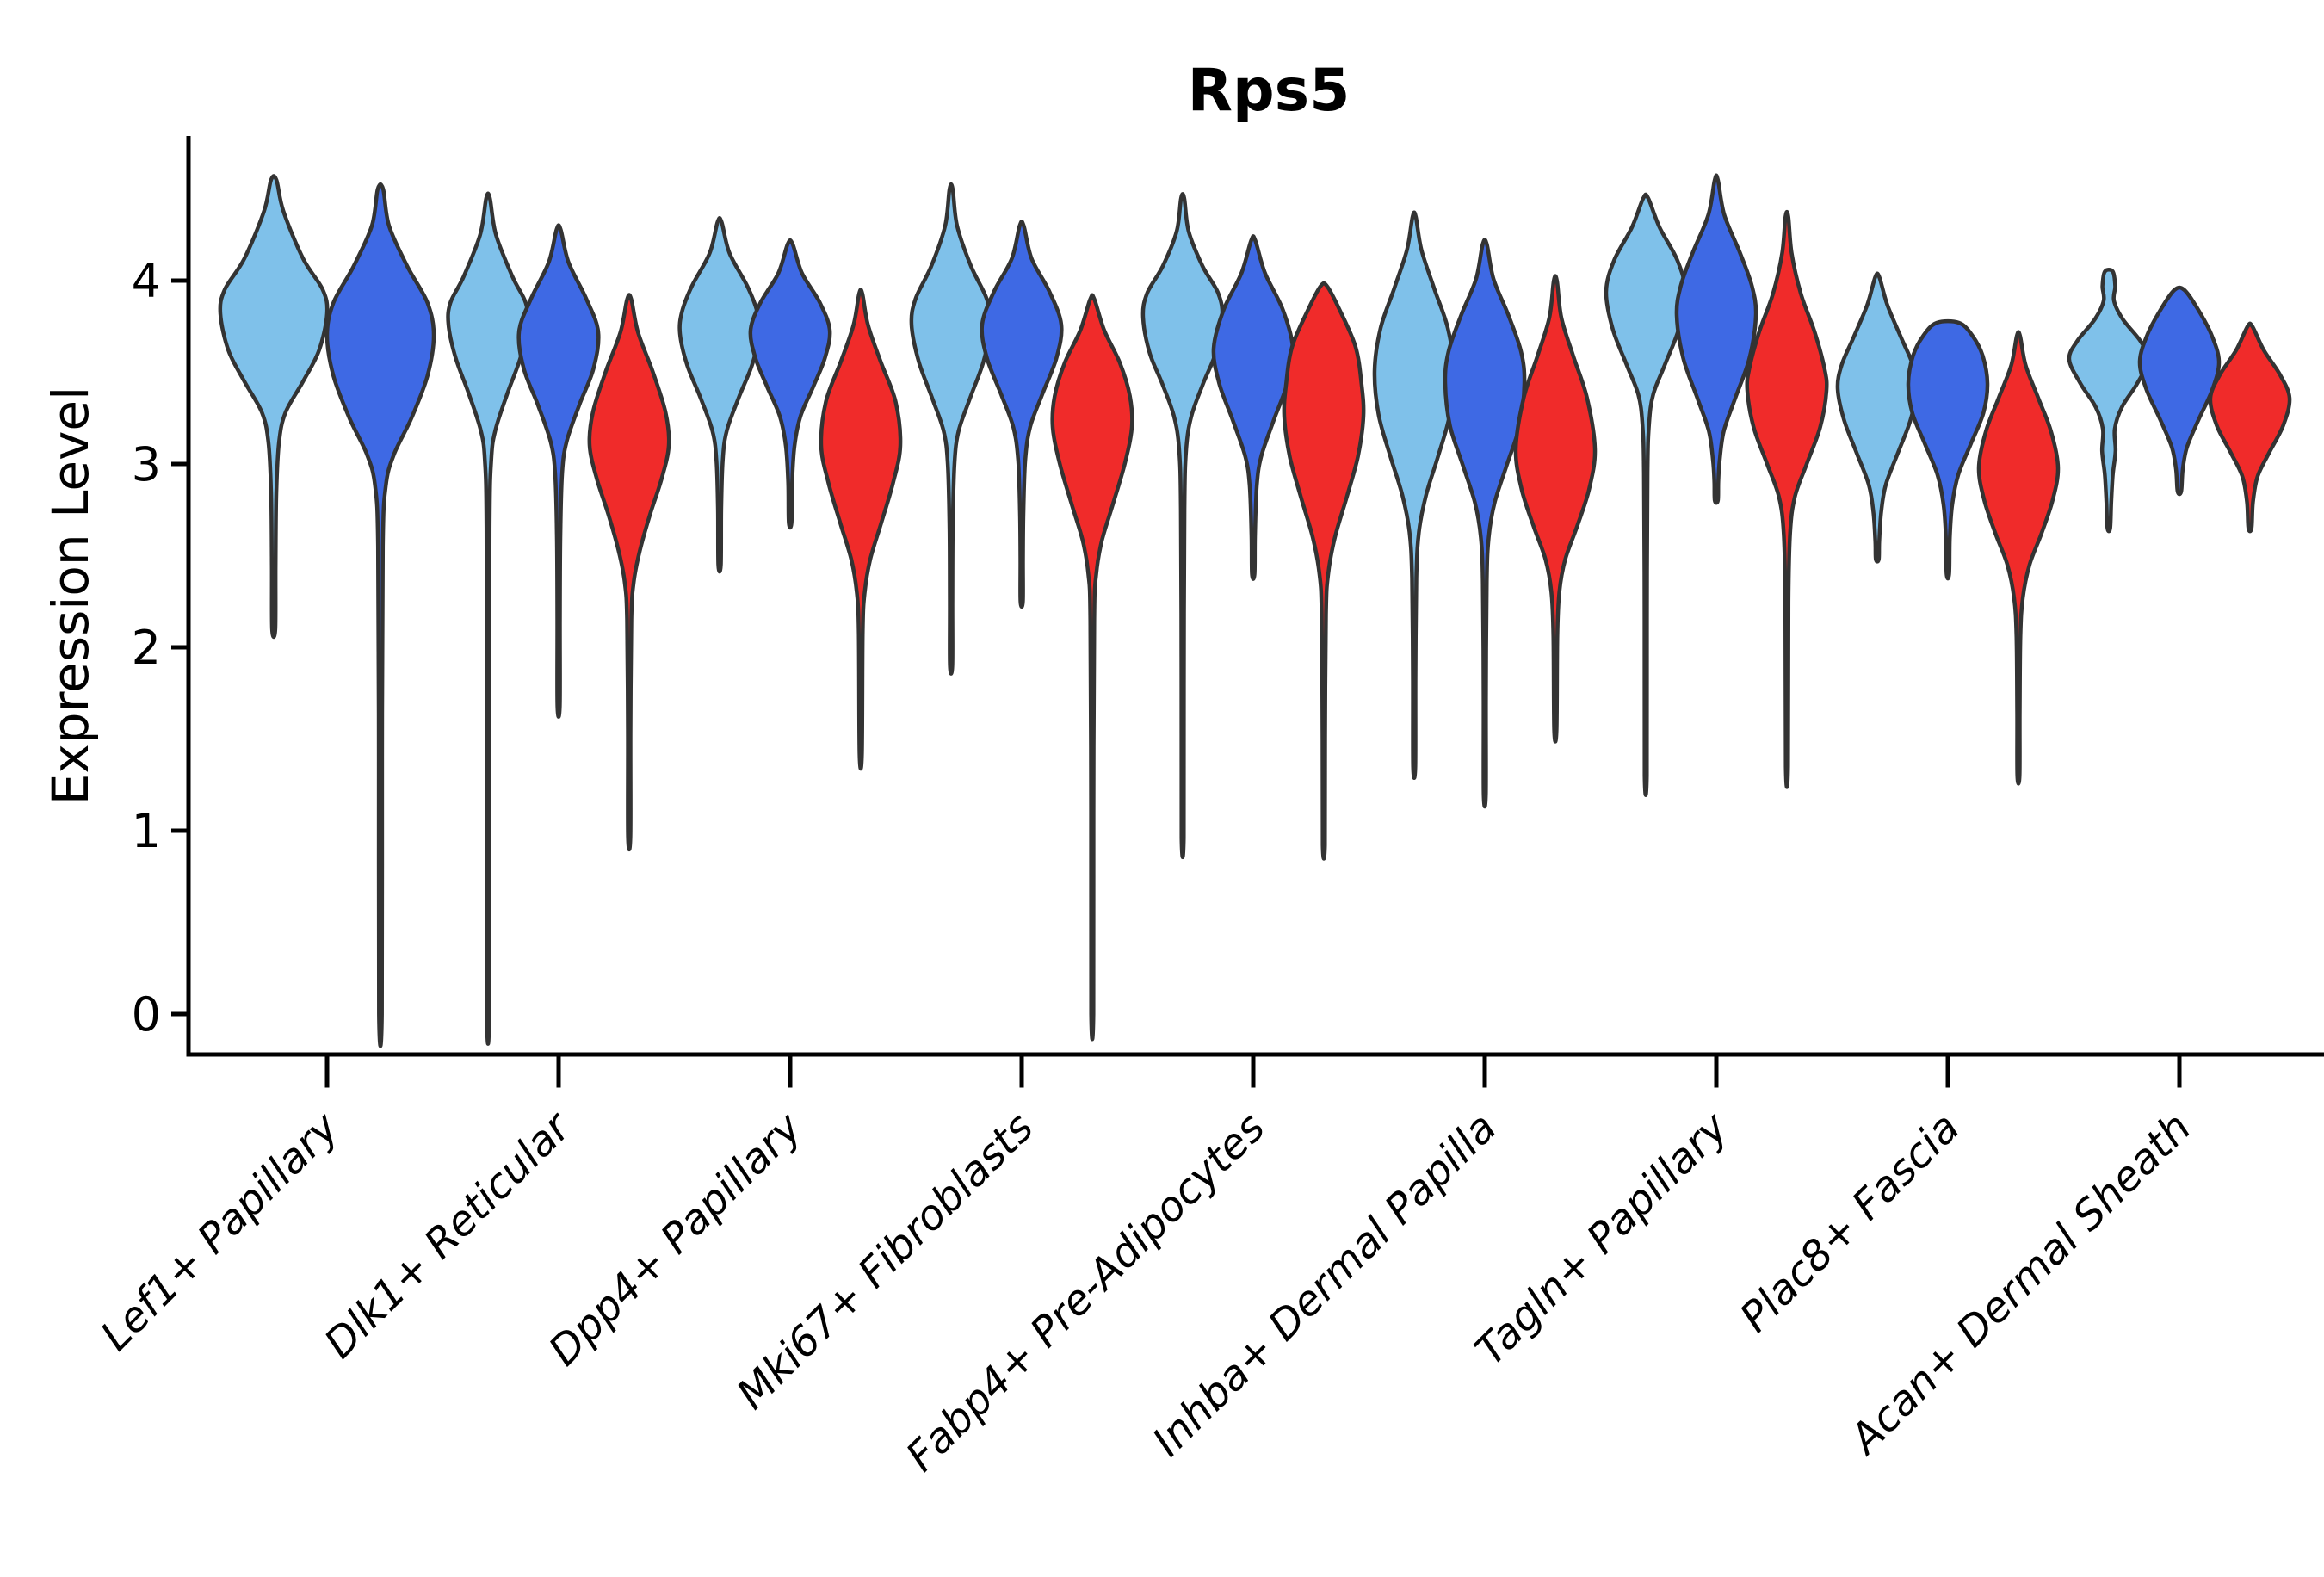  I want to click on x-tick-label: Dlk1+ Reticular, so click(448, 1235).